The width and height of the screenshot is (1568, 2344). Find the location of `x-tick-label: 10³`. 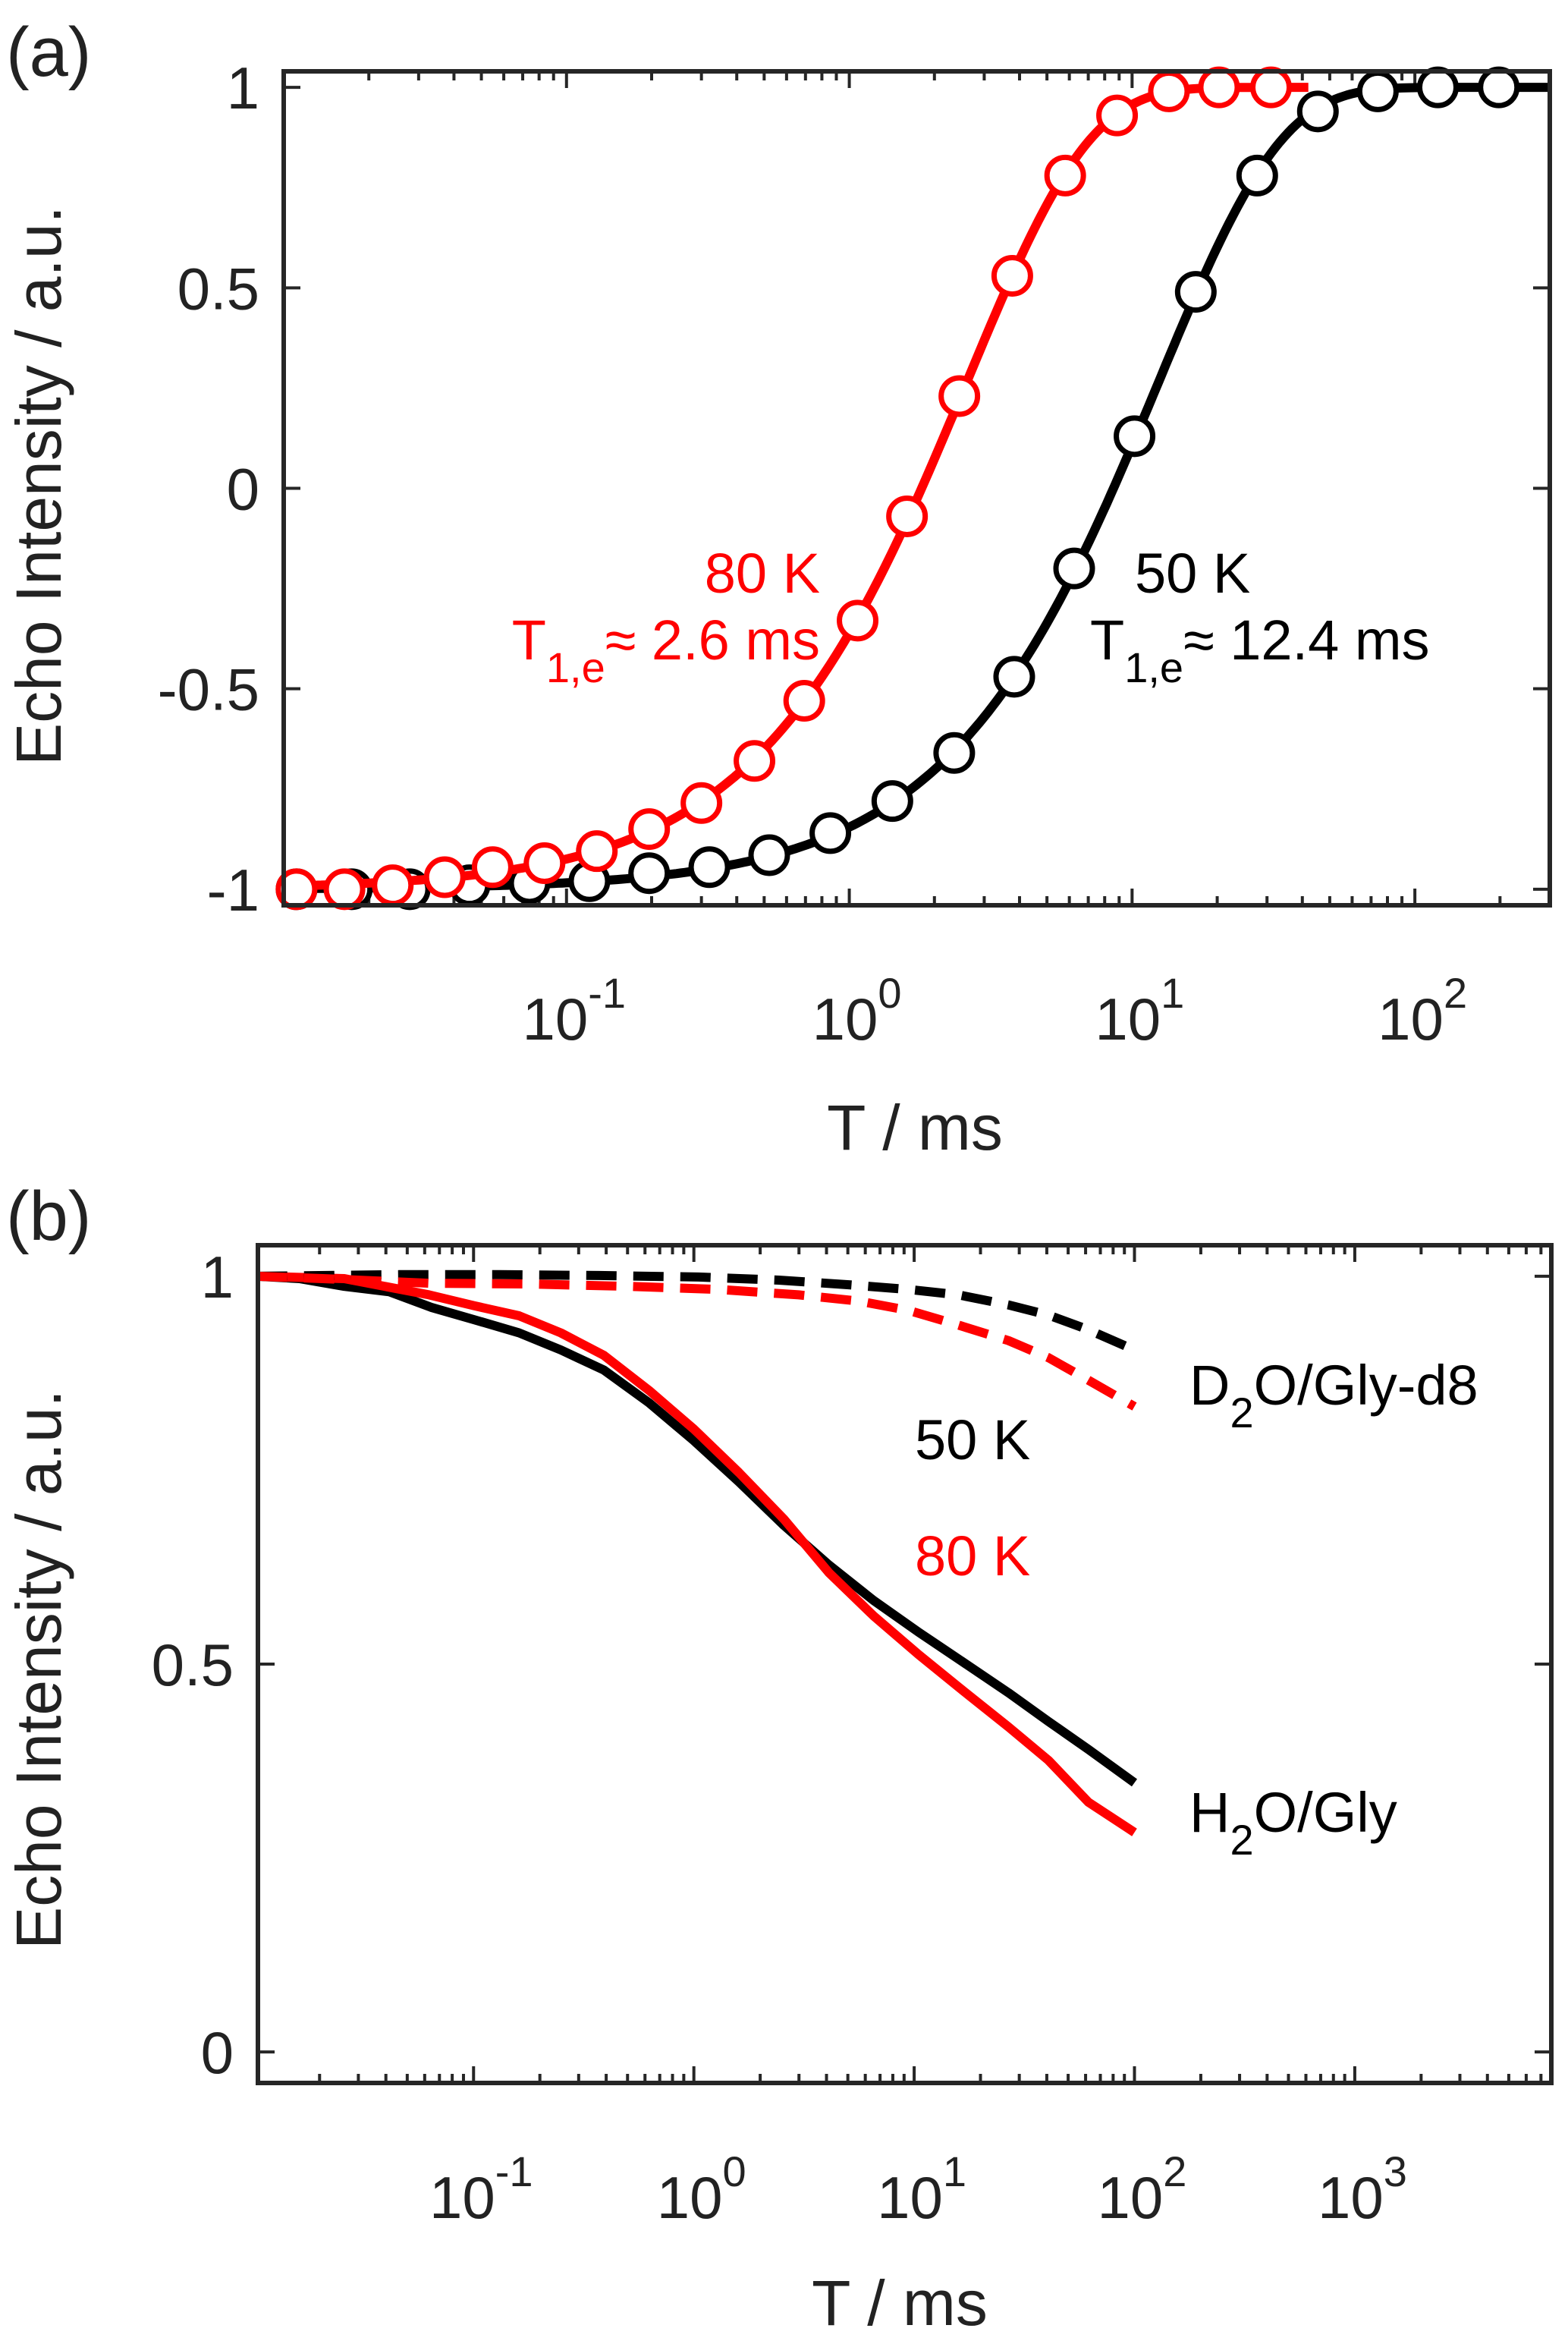

x-tick-label: 10³ is located at coordinates (1363, 2189).